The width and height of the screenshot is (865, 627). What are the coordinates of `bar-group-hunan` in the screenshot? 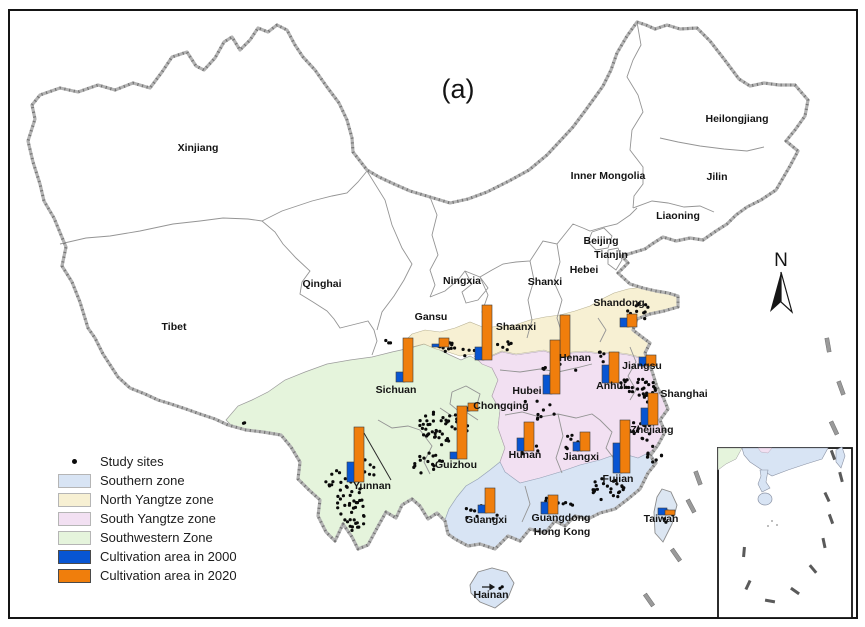 It's located at (525, 436).